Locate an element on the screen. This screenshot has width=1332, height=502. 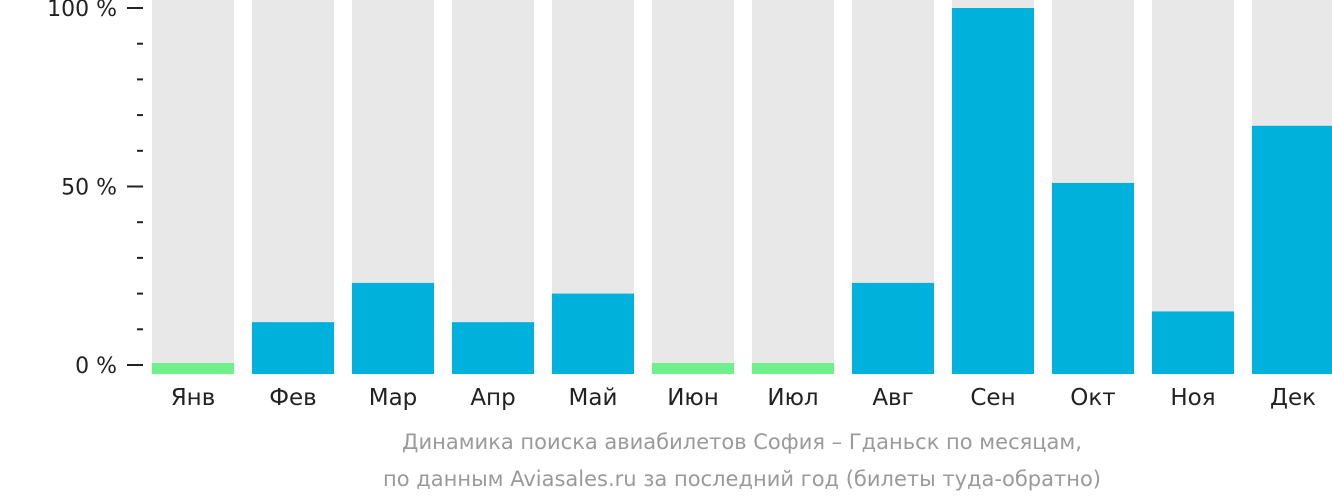
x-axis-labels: Янв Фев Мар Апр Май Июн Июл Авг Сен Окт Ноя Дек is located at coordinates (743, 398).